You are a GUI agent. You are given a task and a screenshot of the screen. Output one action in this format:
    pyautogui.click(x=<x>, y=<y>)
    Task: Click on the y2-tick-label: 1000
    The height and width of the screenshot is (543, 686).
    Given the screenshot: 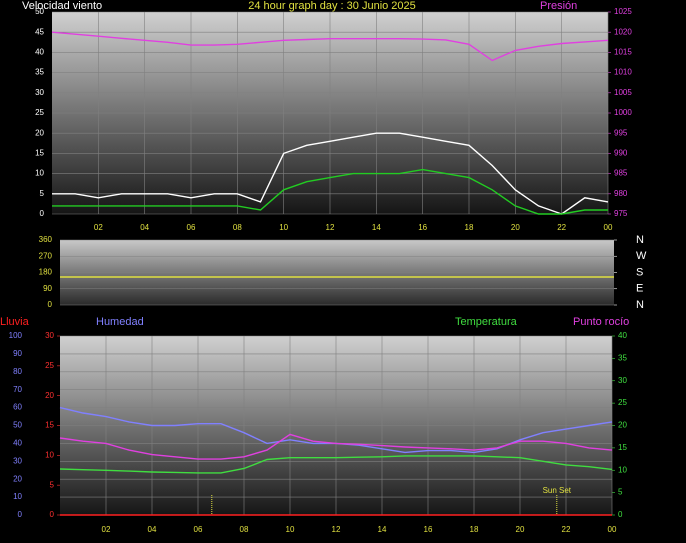 What is the action you would take?
    pyautogui.click(x=623, y=112)
    